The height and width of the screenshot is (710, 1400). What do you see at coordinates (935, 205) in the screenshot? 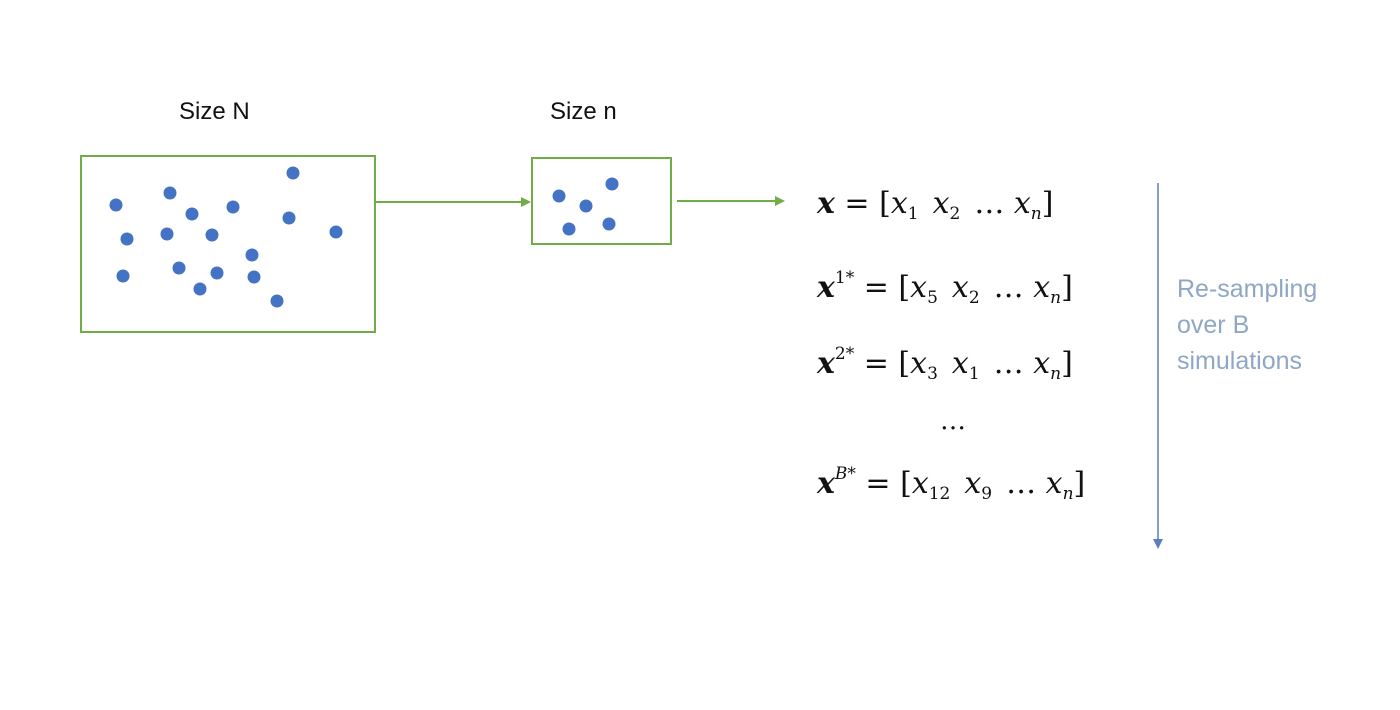
I see `original-sample-vector: x = [x1 x2… xn]` at bounding box center [935, 205].